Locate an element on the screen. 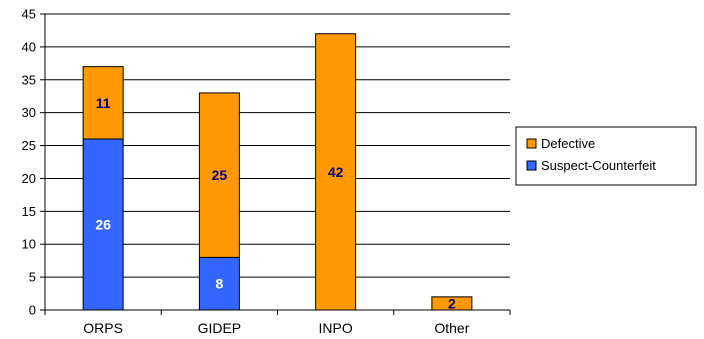 This screenshot has height=339, width=704. y-tick-label: 20 is located at coordinates (29, 178).